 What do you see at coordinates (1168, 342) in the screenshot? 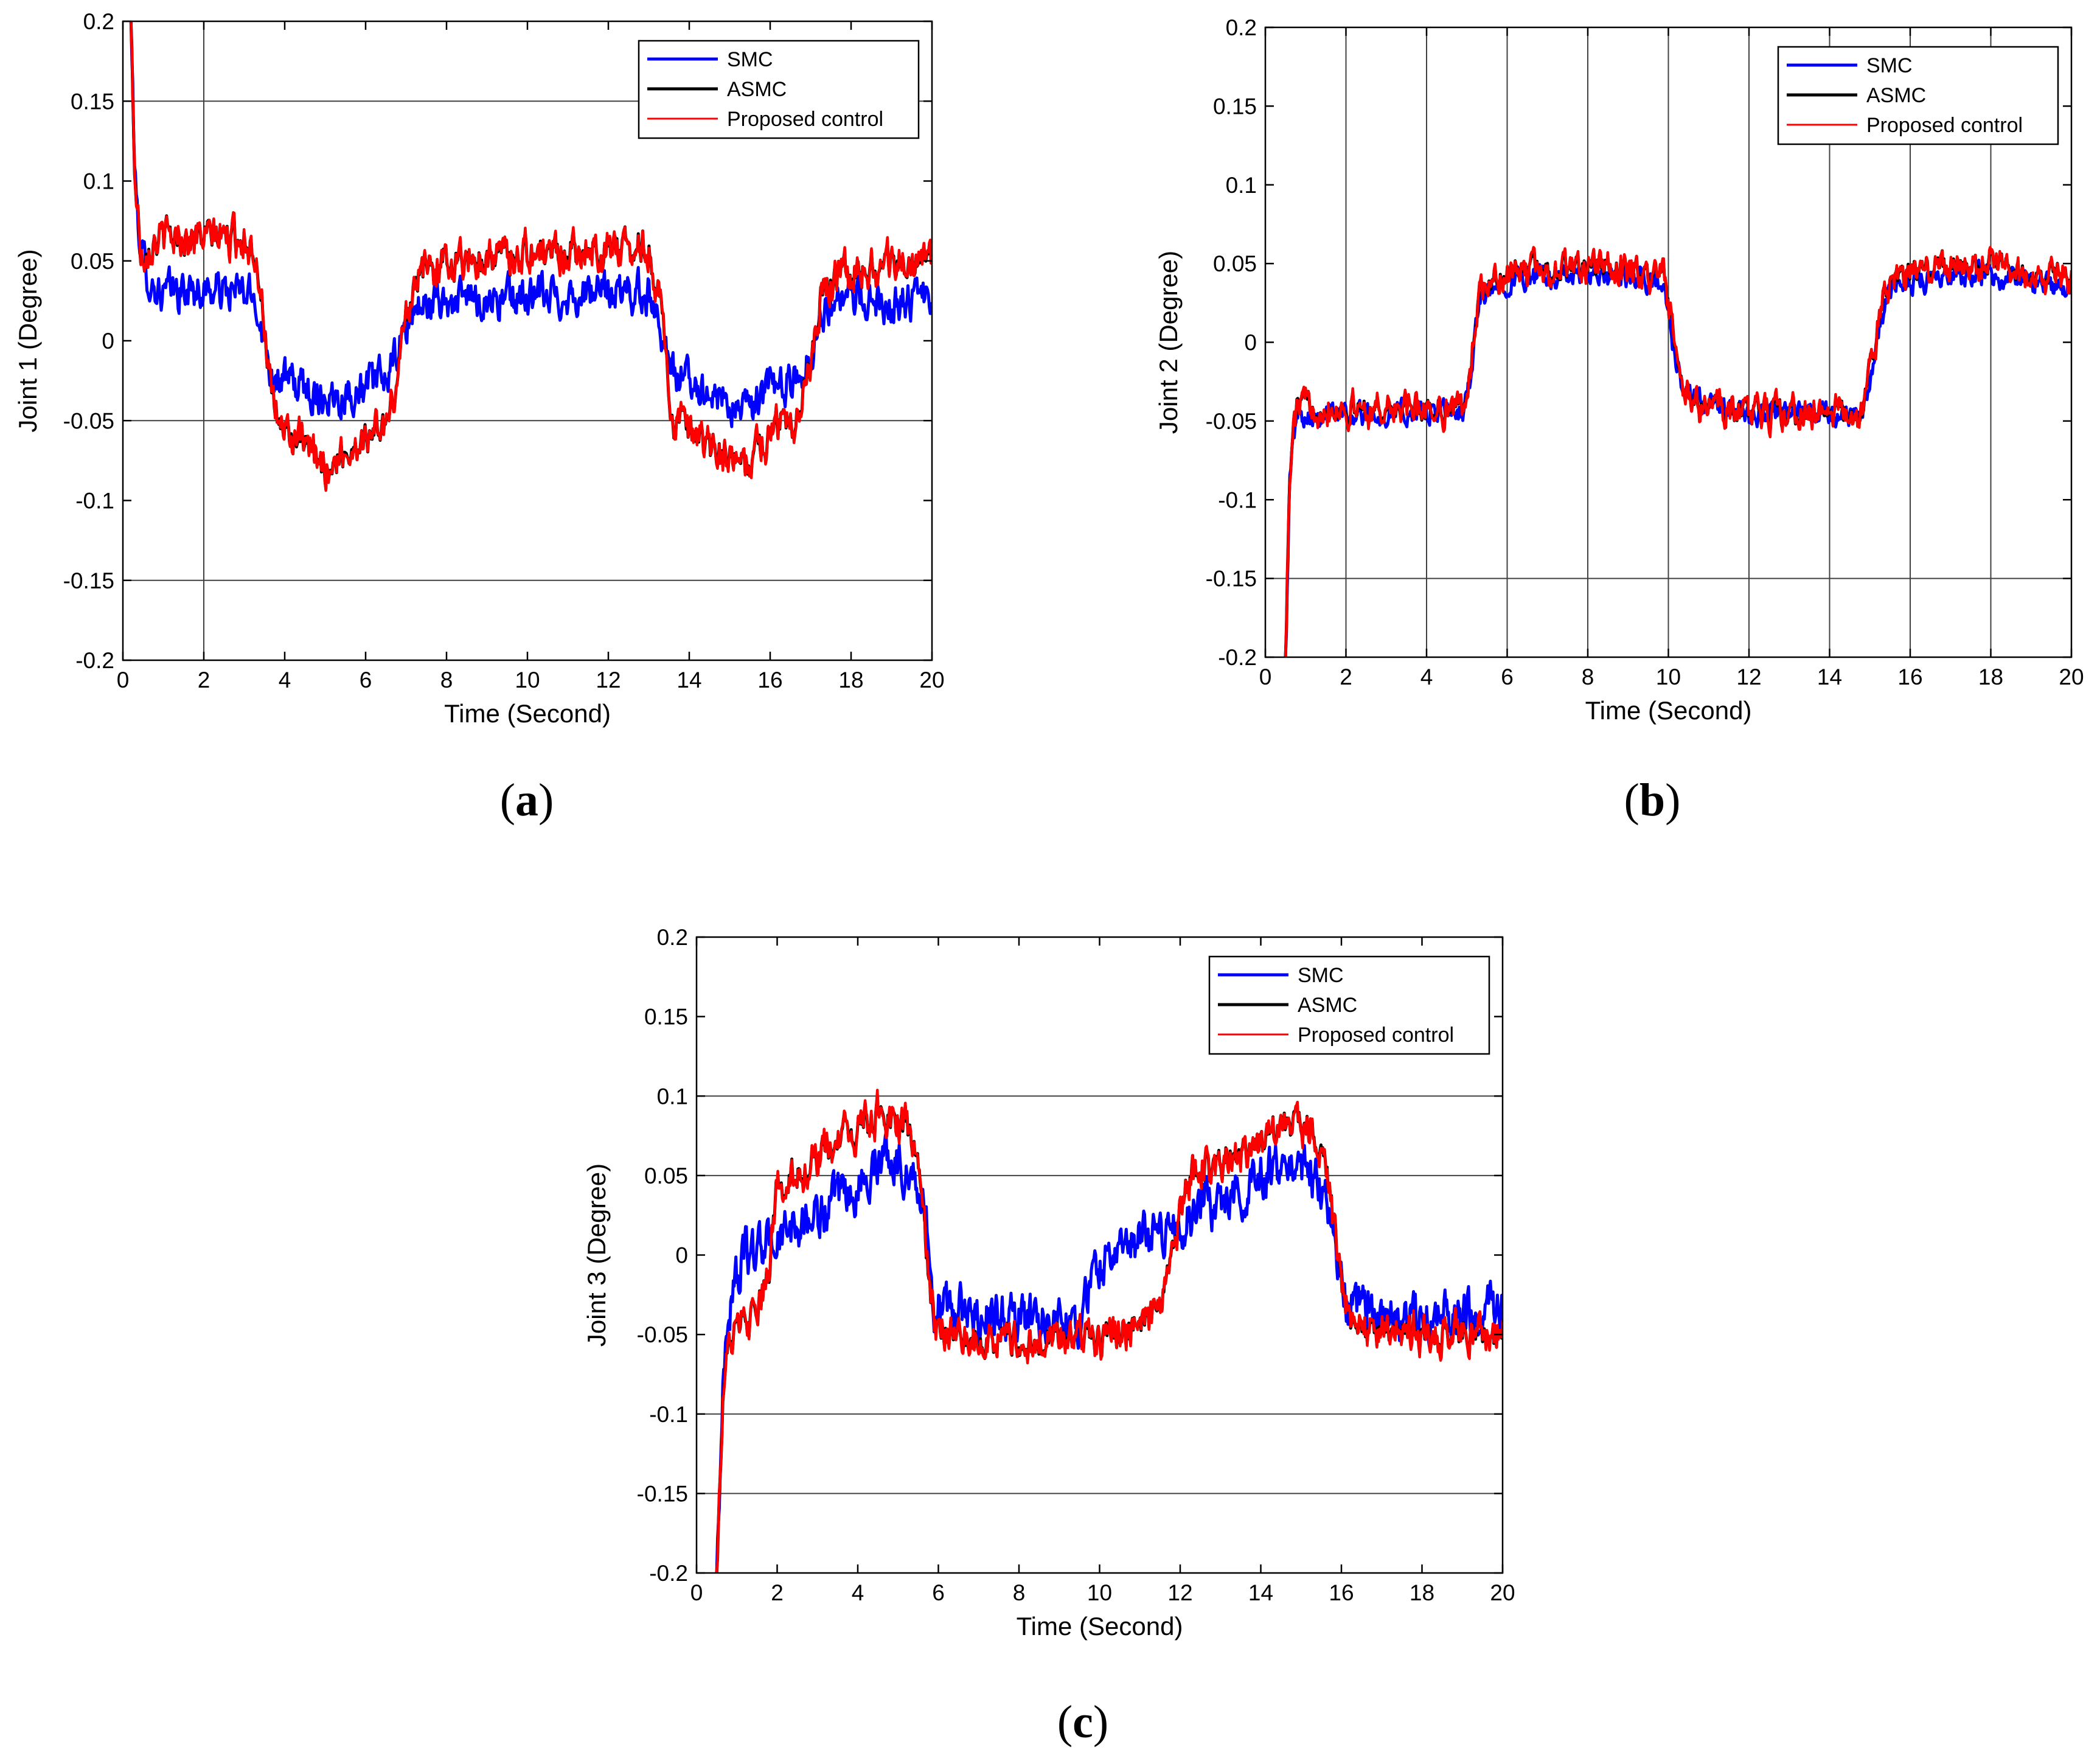
I see `y-axis-label: Joint 2 (Degree)` at bounding box center [1168, 342].